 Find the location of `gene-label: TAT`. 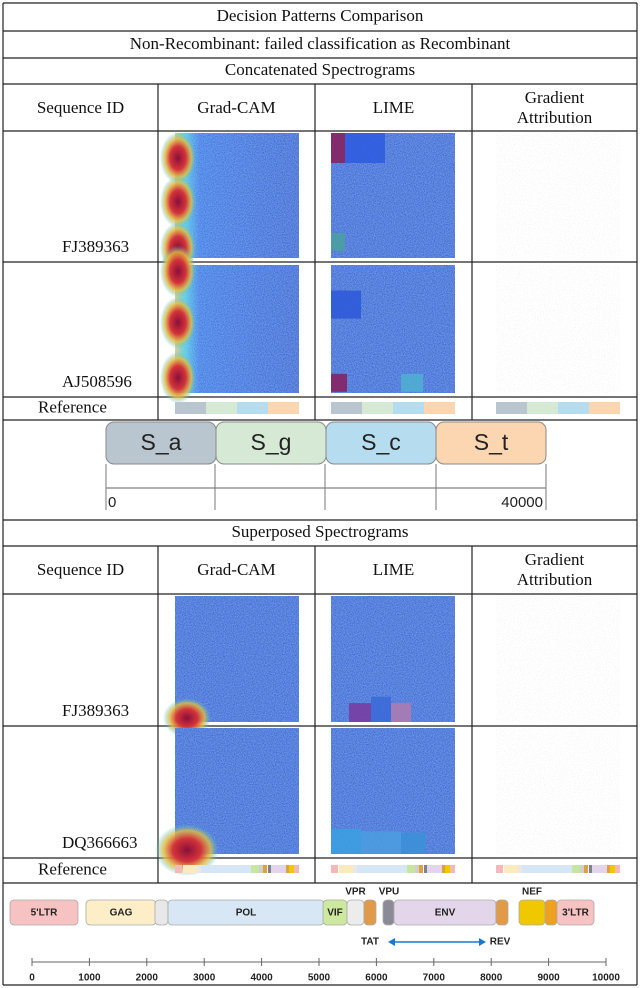

gene-label: TAT is located at coordinates (370, 942).